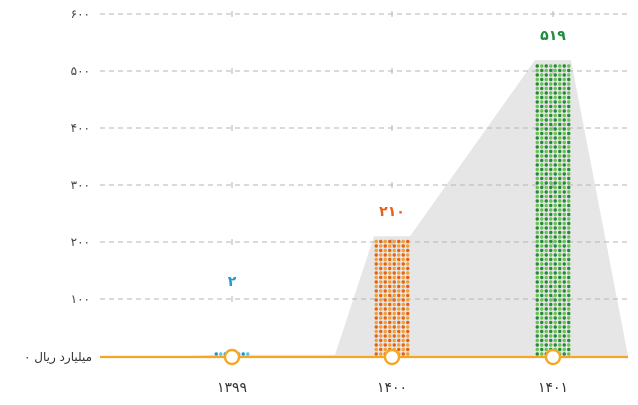 The image size is (638, 405). I want to click on x-tick-label: ۱۴۰۱, so click(553, 388).